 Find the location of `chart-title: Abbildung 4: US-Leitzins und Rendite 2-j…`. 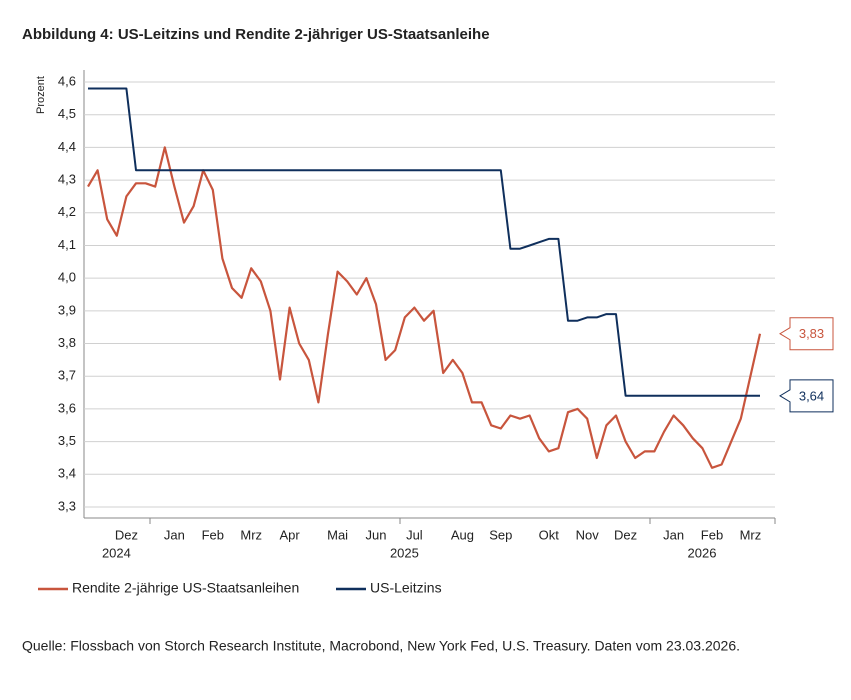

chart-title: Abbildung 4: US-Leitzins und Rendite 2-j… is located at coordinates (256, 34).